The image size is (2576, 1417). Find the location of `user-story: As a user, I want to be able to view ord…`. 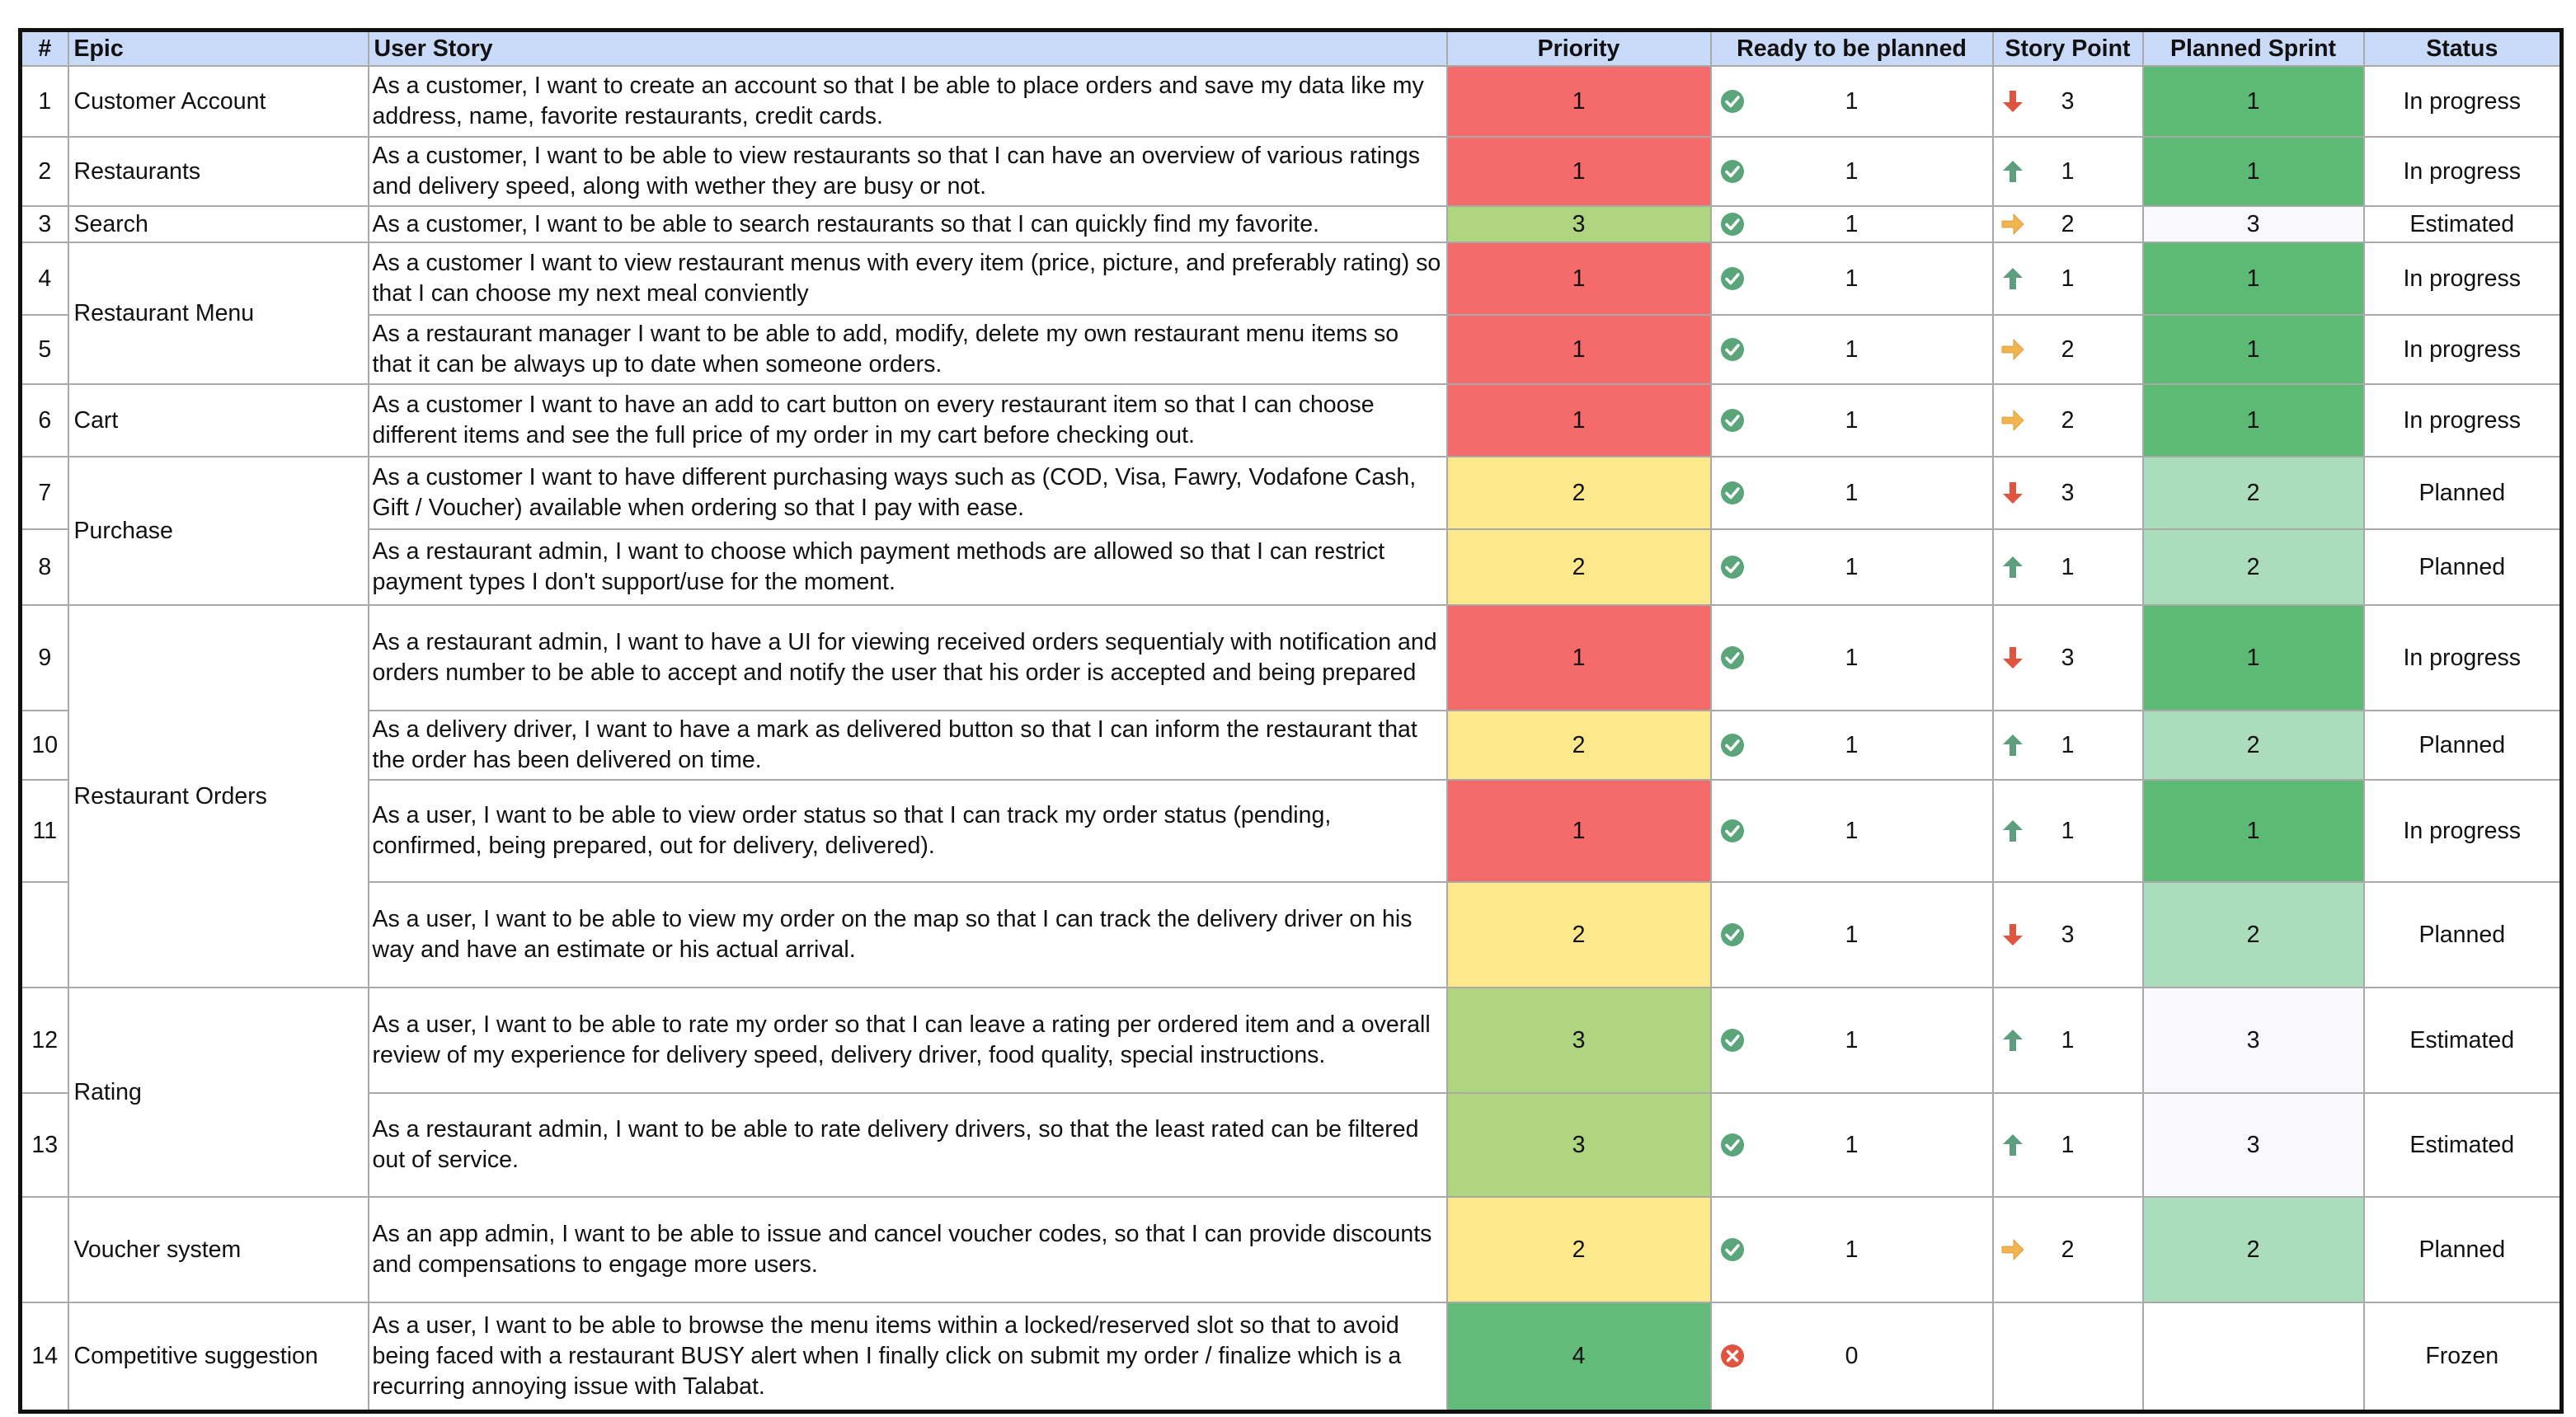

user-story: As a user, I want to be able to view ord… is located at coordinates (907, 831).